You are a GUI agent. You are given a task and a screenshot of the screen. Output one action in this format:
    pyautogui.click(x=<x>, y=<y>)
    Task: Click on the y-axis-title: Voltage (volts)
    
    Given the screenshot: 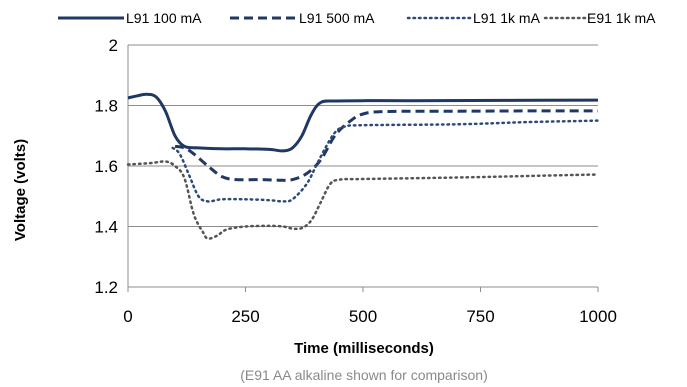 What is the action you would take?
    pyautogui.click(x=20, y=190)
    